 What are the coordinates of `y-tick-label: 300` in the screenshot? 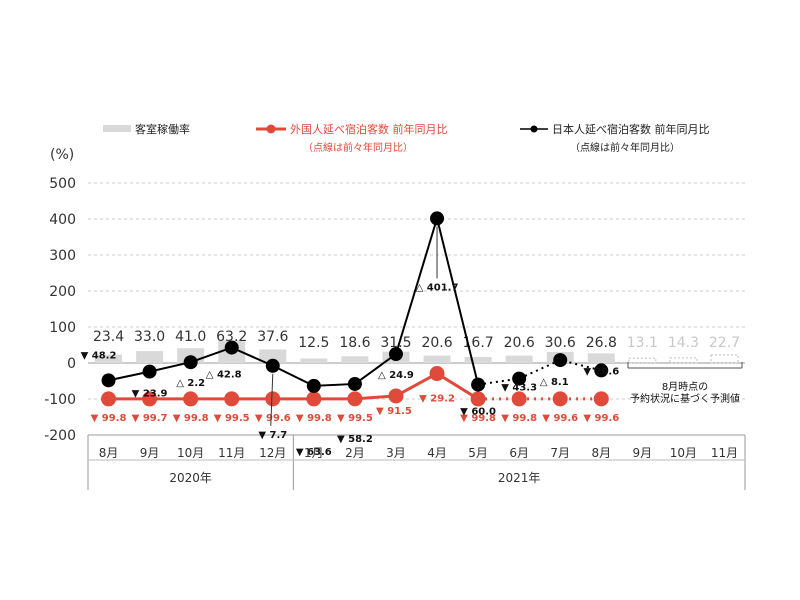 It's located at (62, 256).